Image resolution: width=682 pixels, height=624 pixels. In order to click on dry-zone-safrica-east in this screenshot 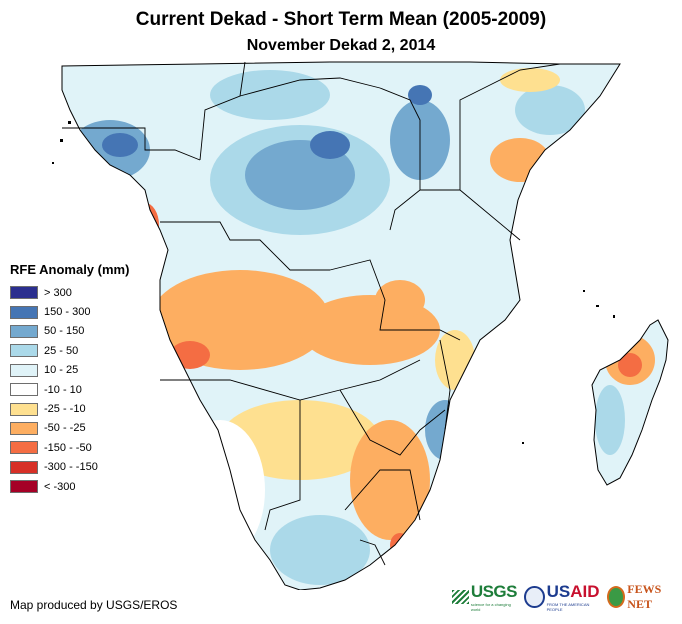, I will do `click(390, 480)`.